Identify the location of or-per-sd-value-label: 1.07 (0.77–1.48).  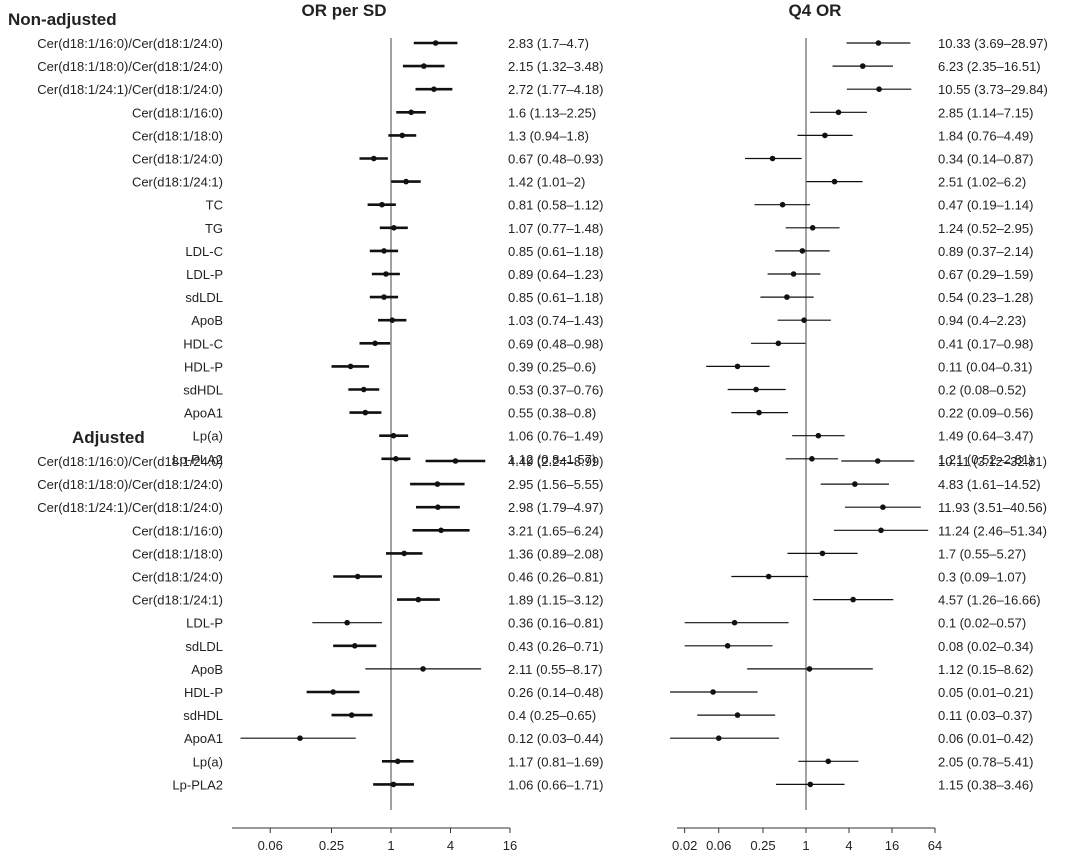
(555, 228).